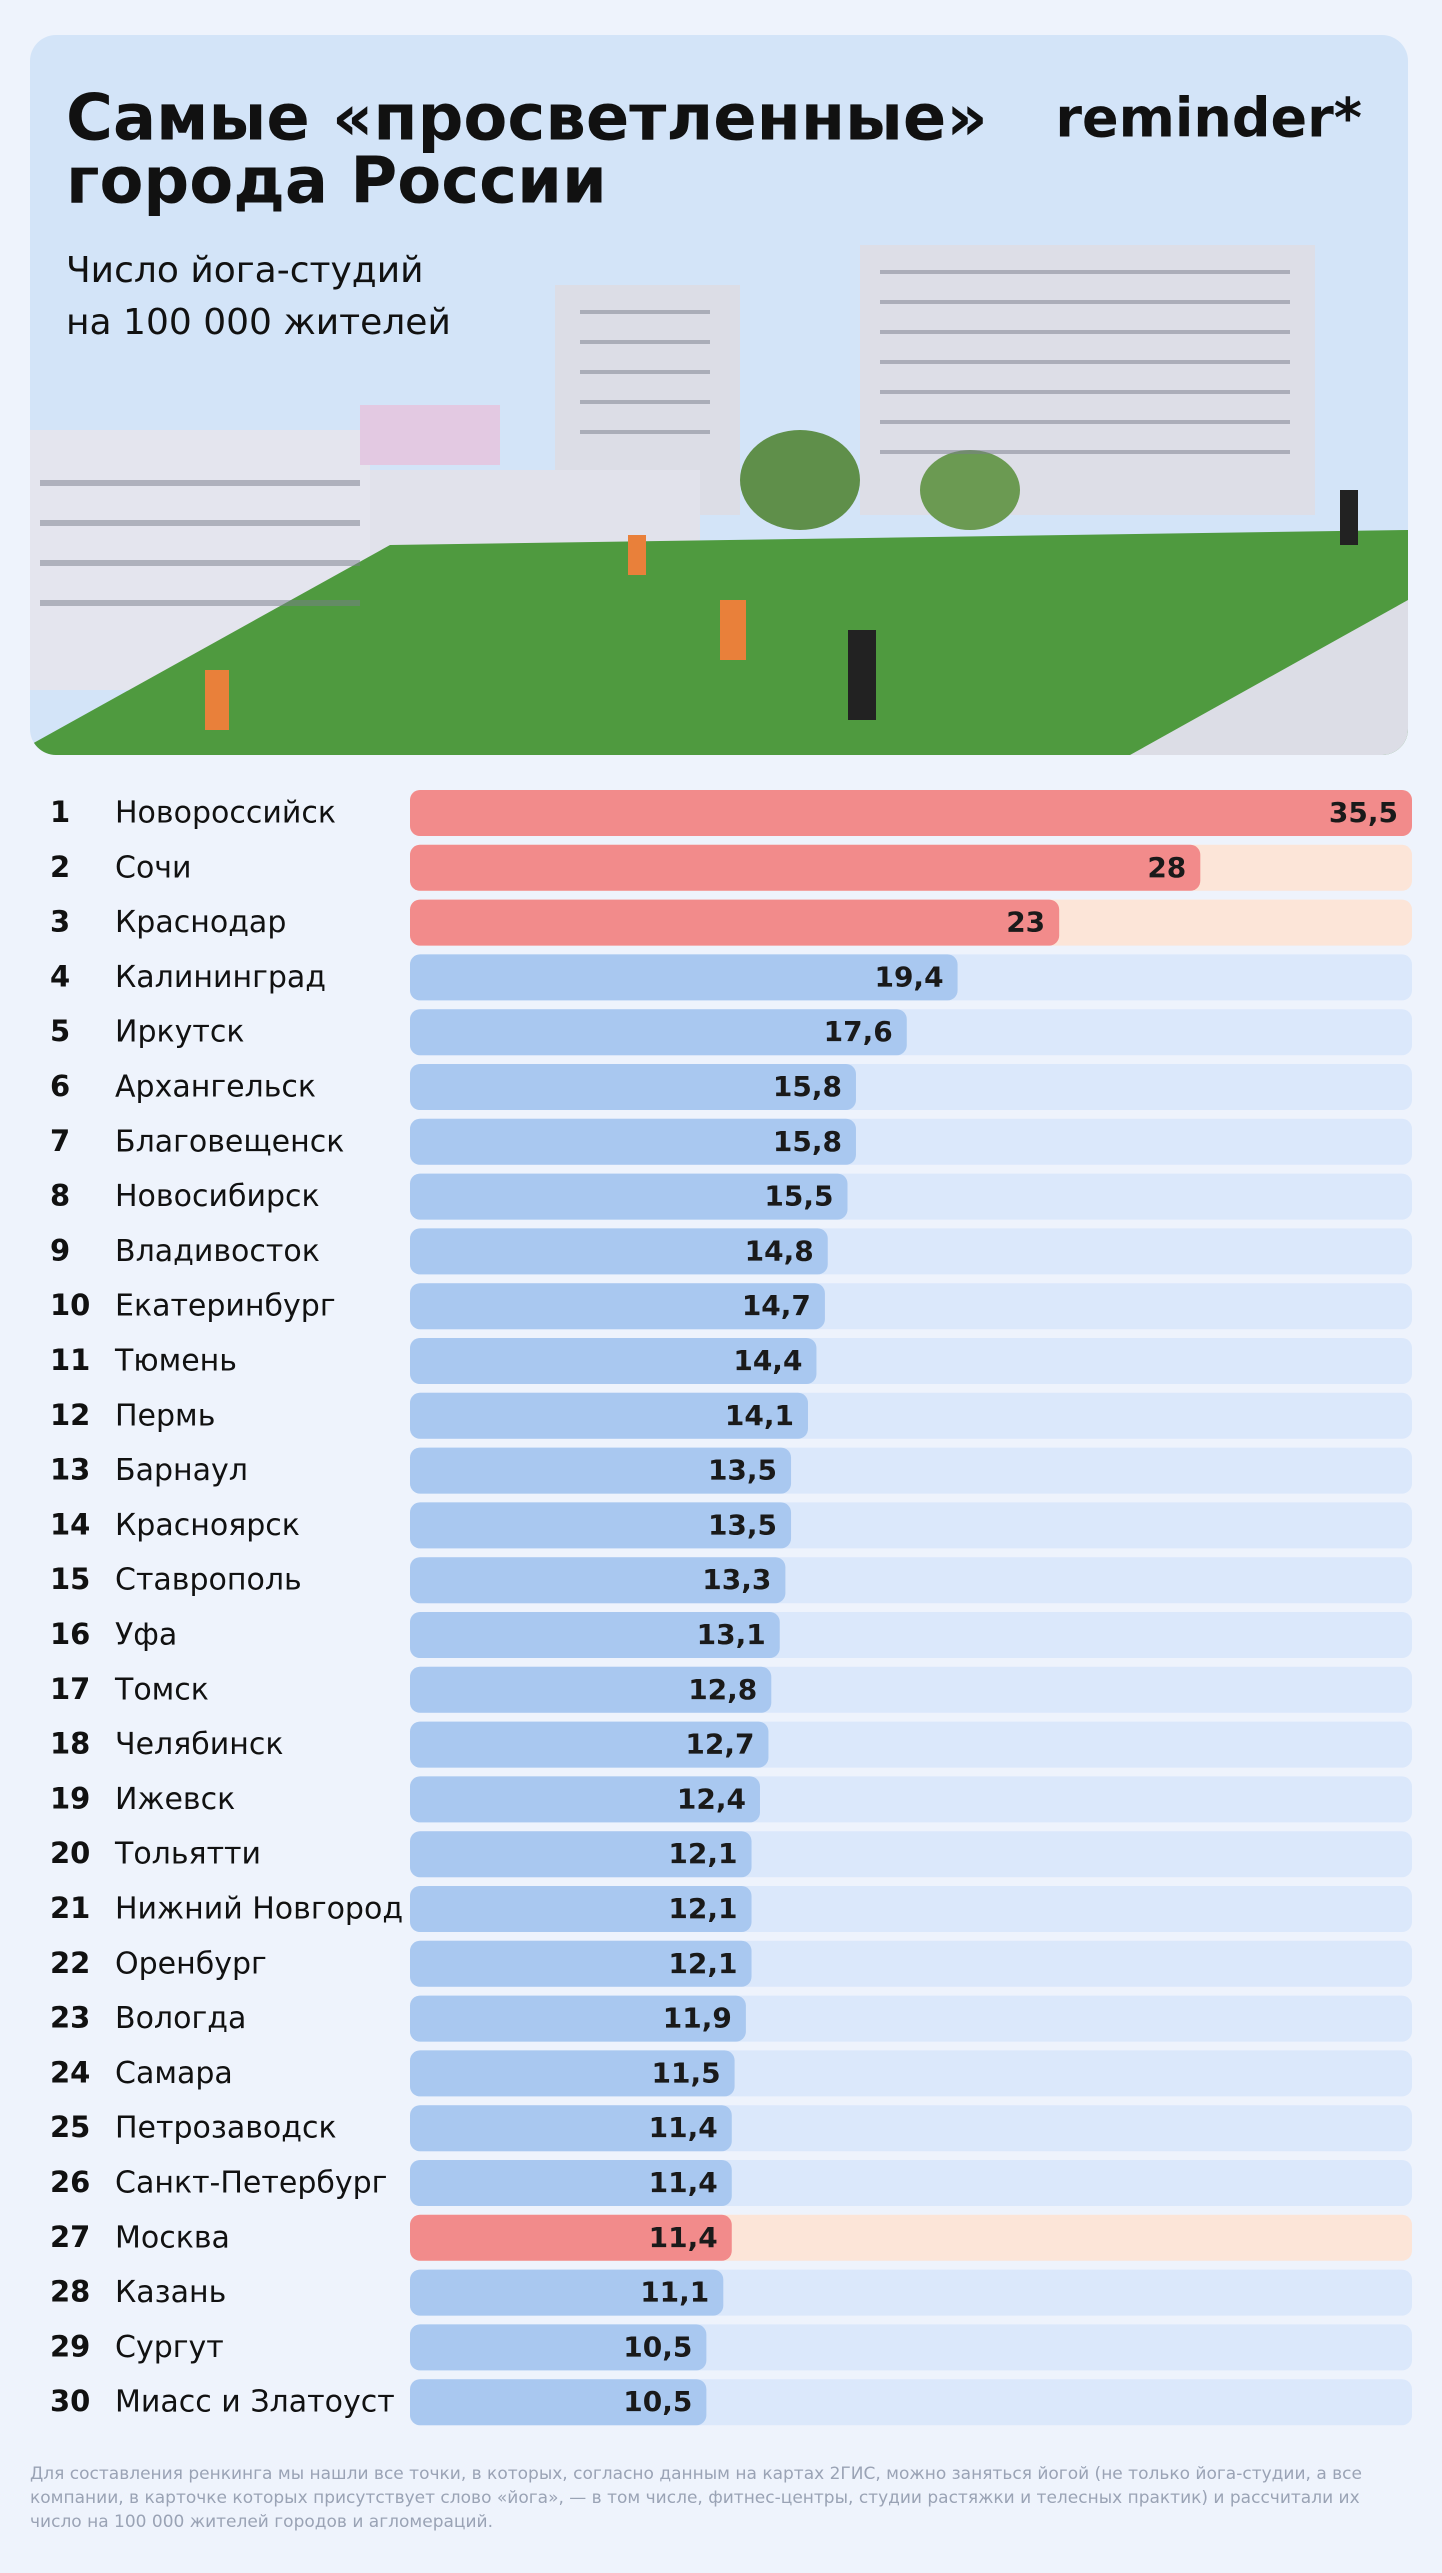 The width and height of the screenshot is (1442, 2573). What do you see at coordinates (685, 2072) in the screenshot?
I see `value-label: 11,5` at bounding box center [685, 2072].